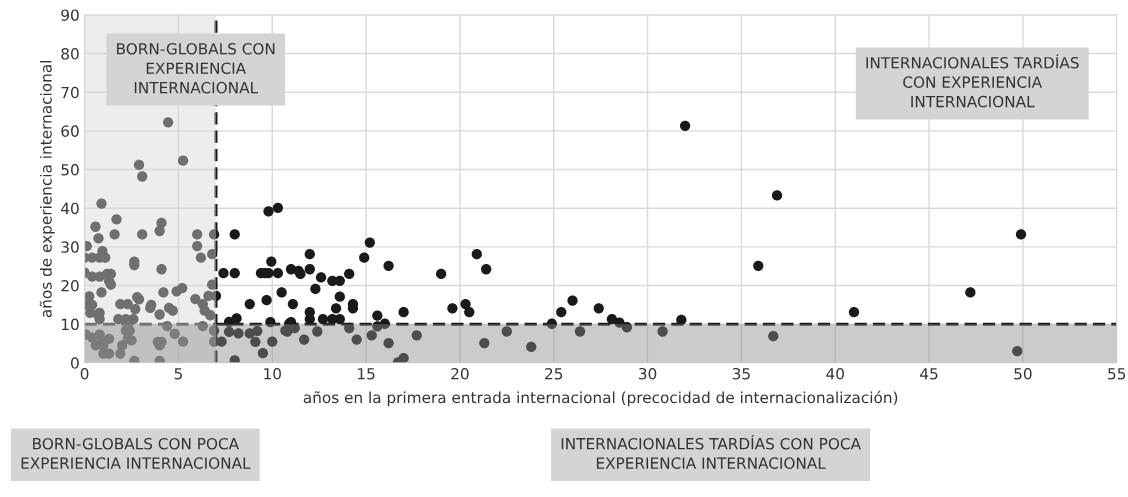 The height and width of the screenshot is (497, 1128). I want to click on annotation: INTERNACIONALES TARDÍAS CON EXPERIENCIA INTERNACIONAL, so click(972, 81).